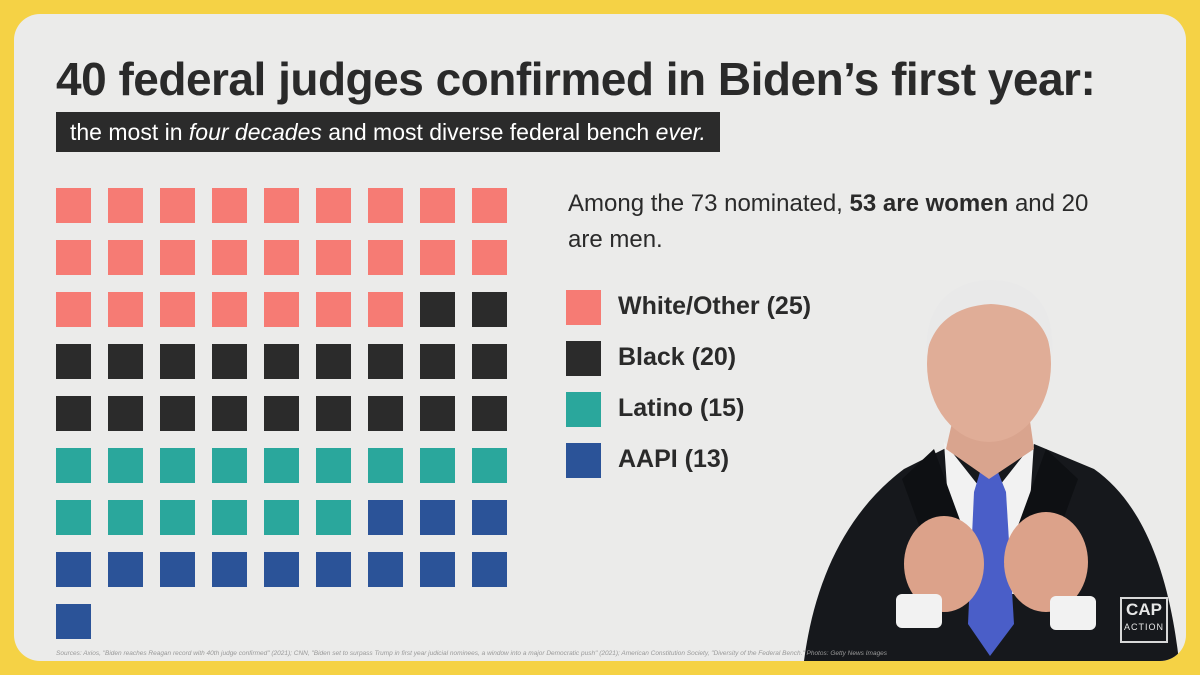  What do you see at coordinates (583, 409) in the screenshot?
I see `legend-swatch-latino` at bounding box center [583, 409].